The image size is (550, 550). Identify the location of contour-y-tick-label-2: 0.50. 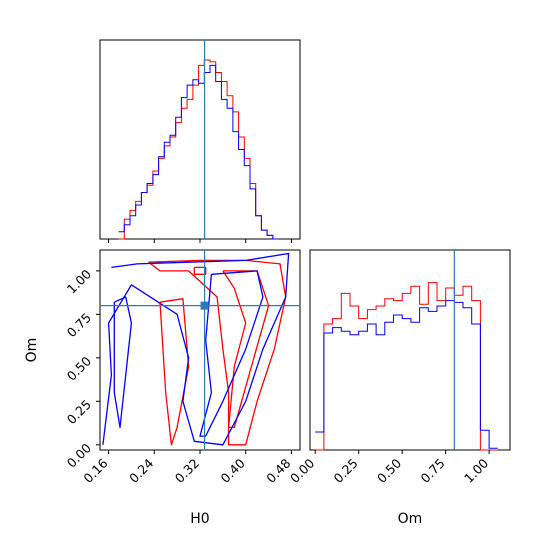
(79, 368).